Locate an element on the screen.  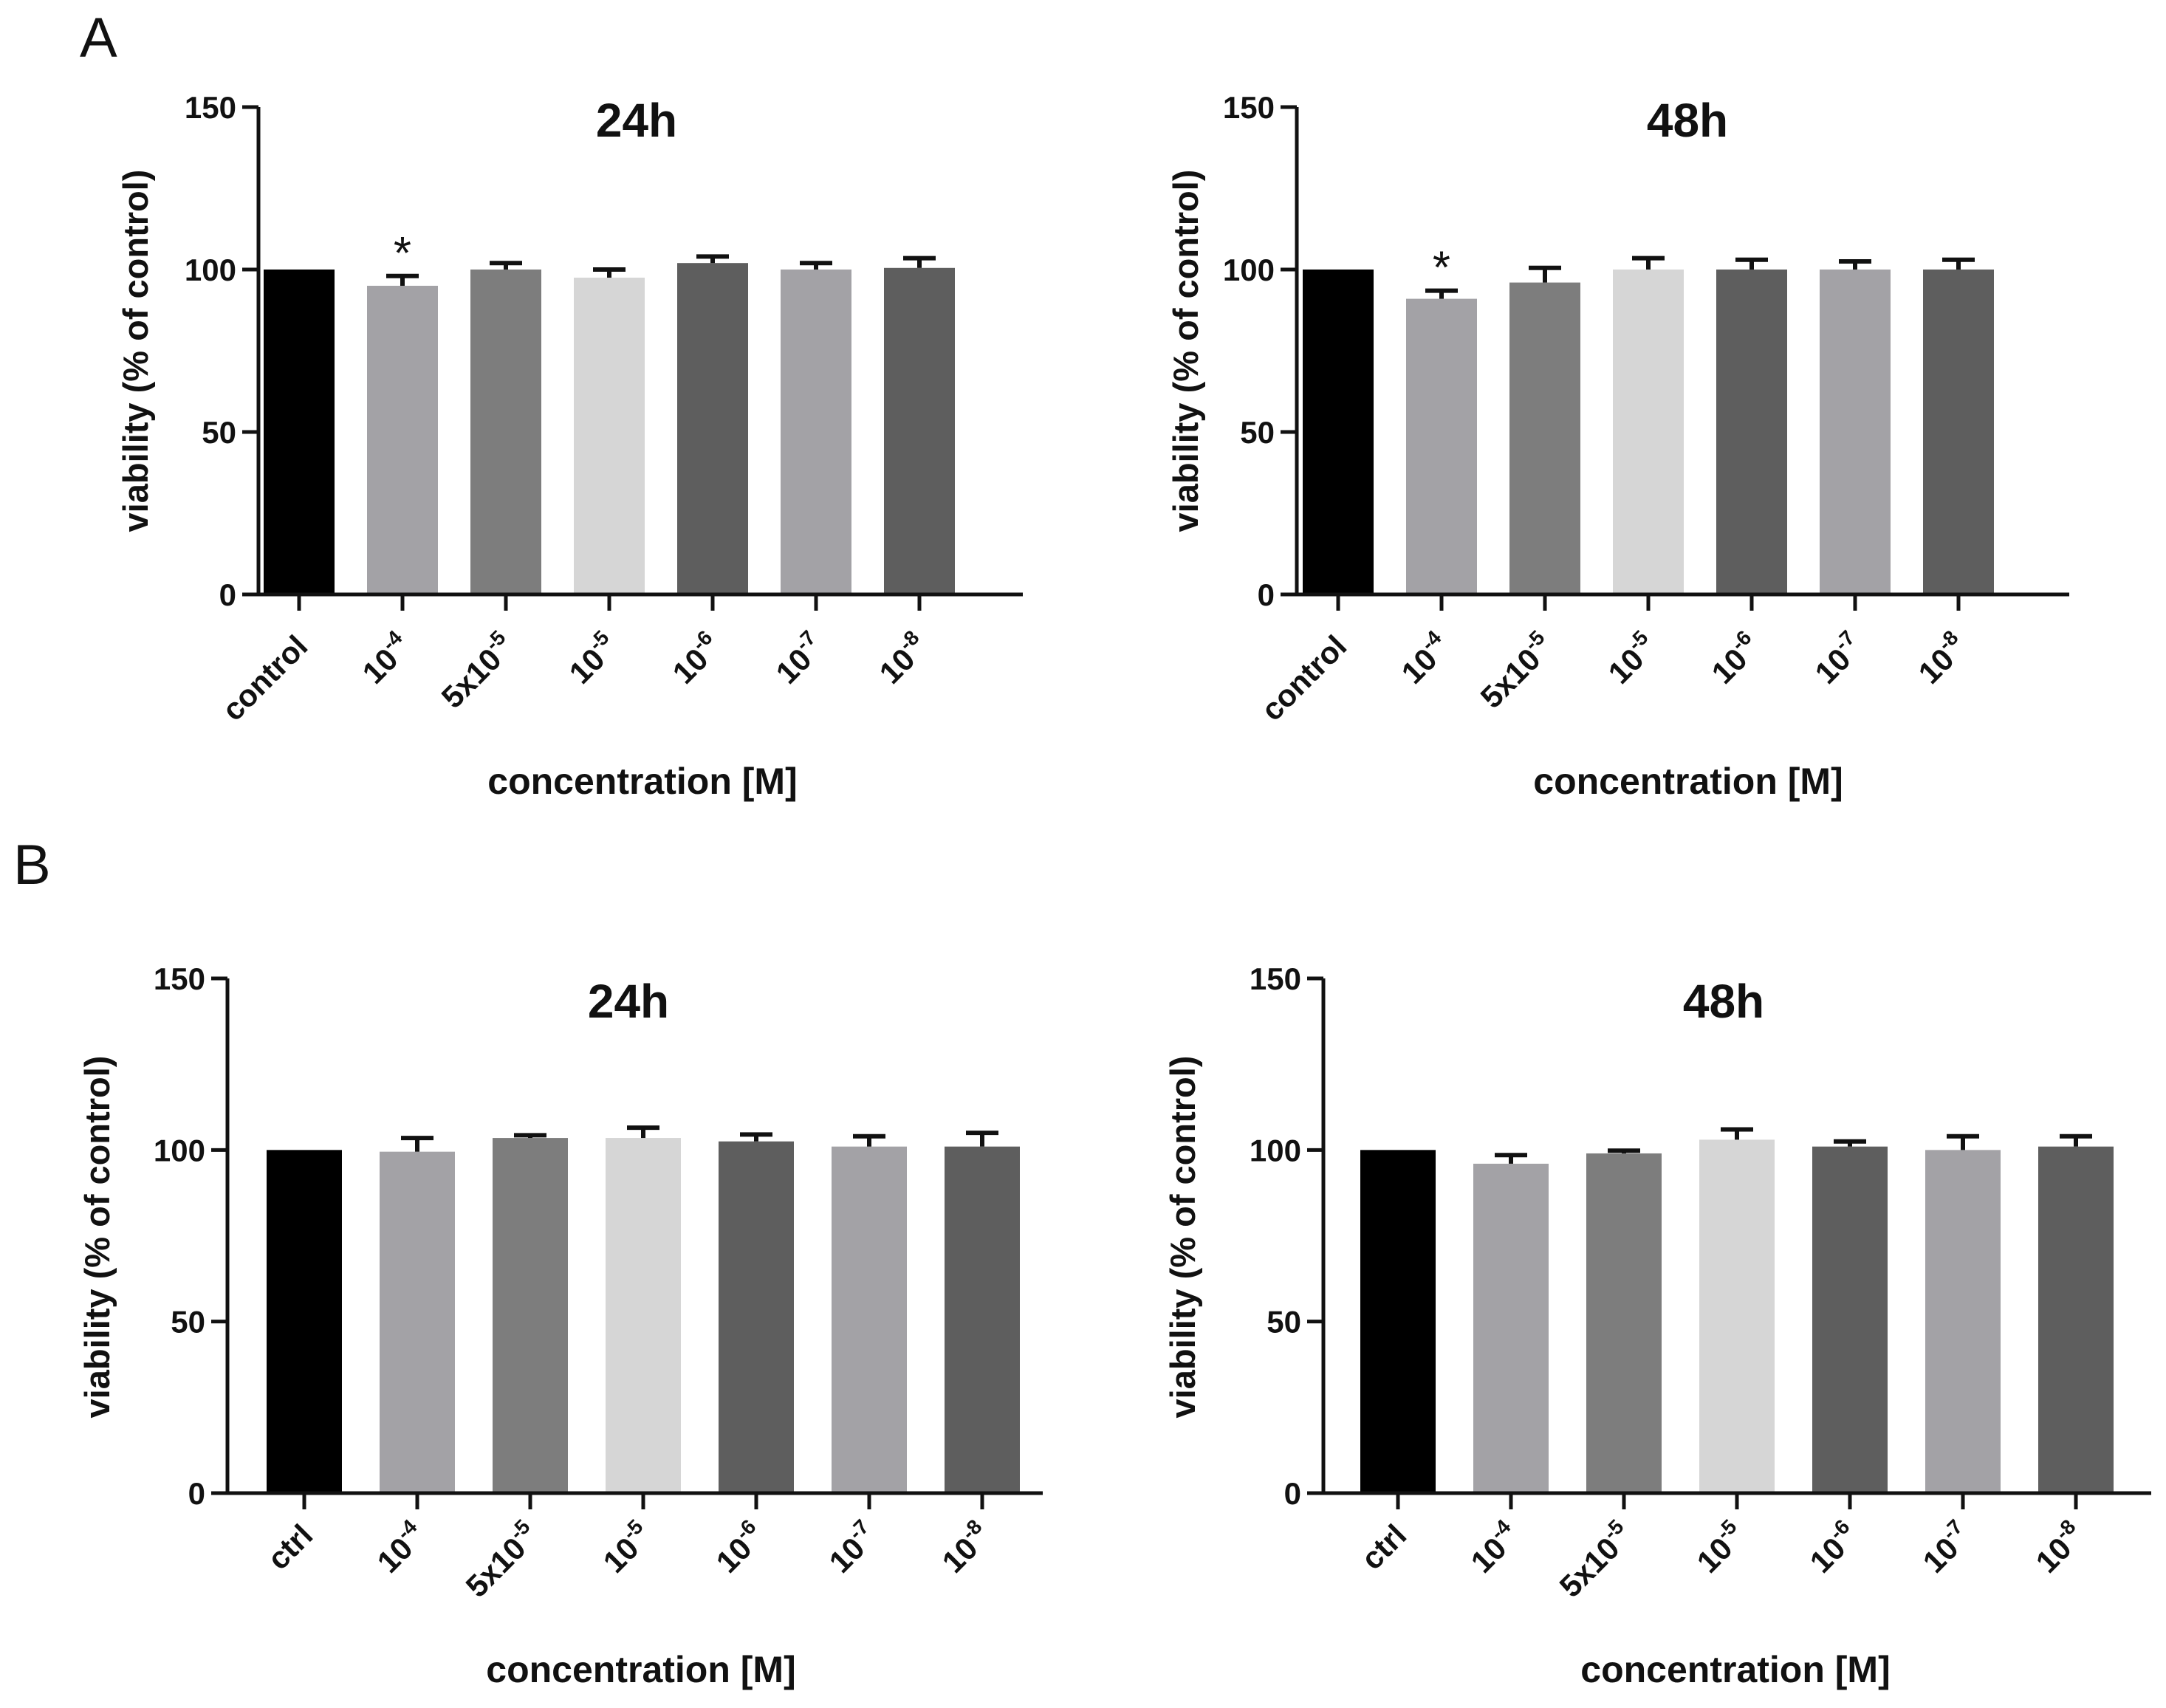
panel-label-b: B is located at coordinates (32, 865).